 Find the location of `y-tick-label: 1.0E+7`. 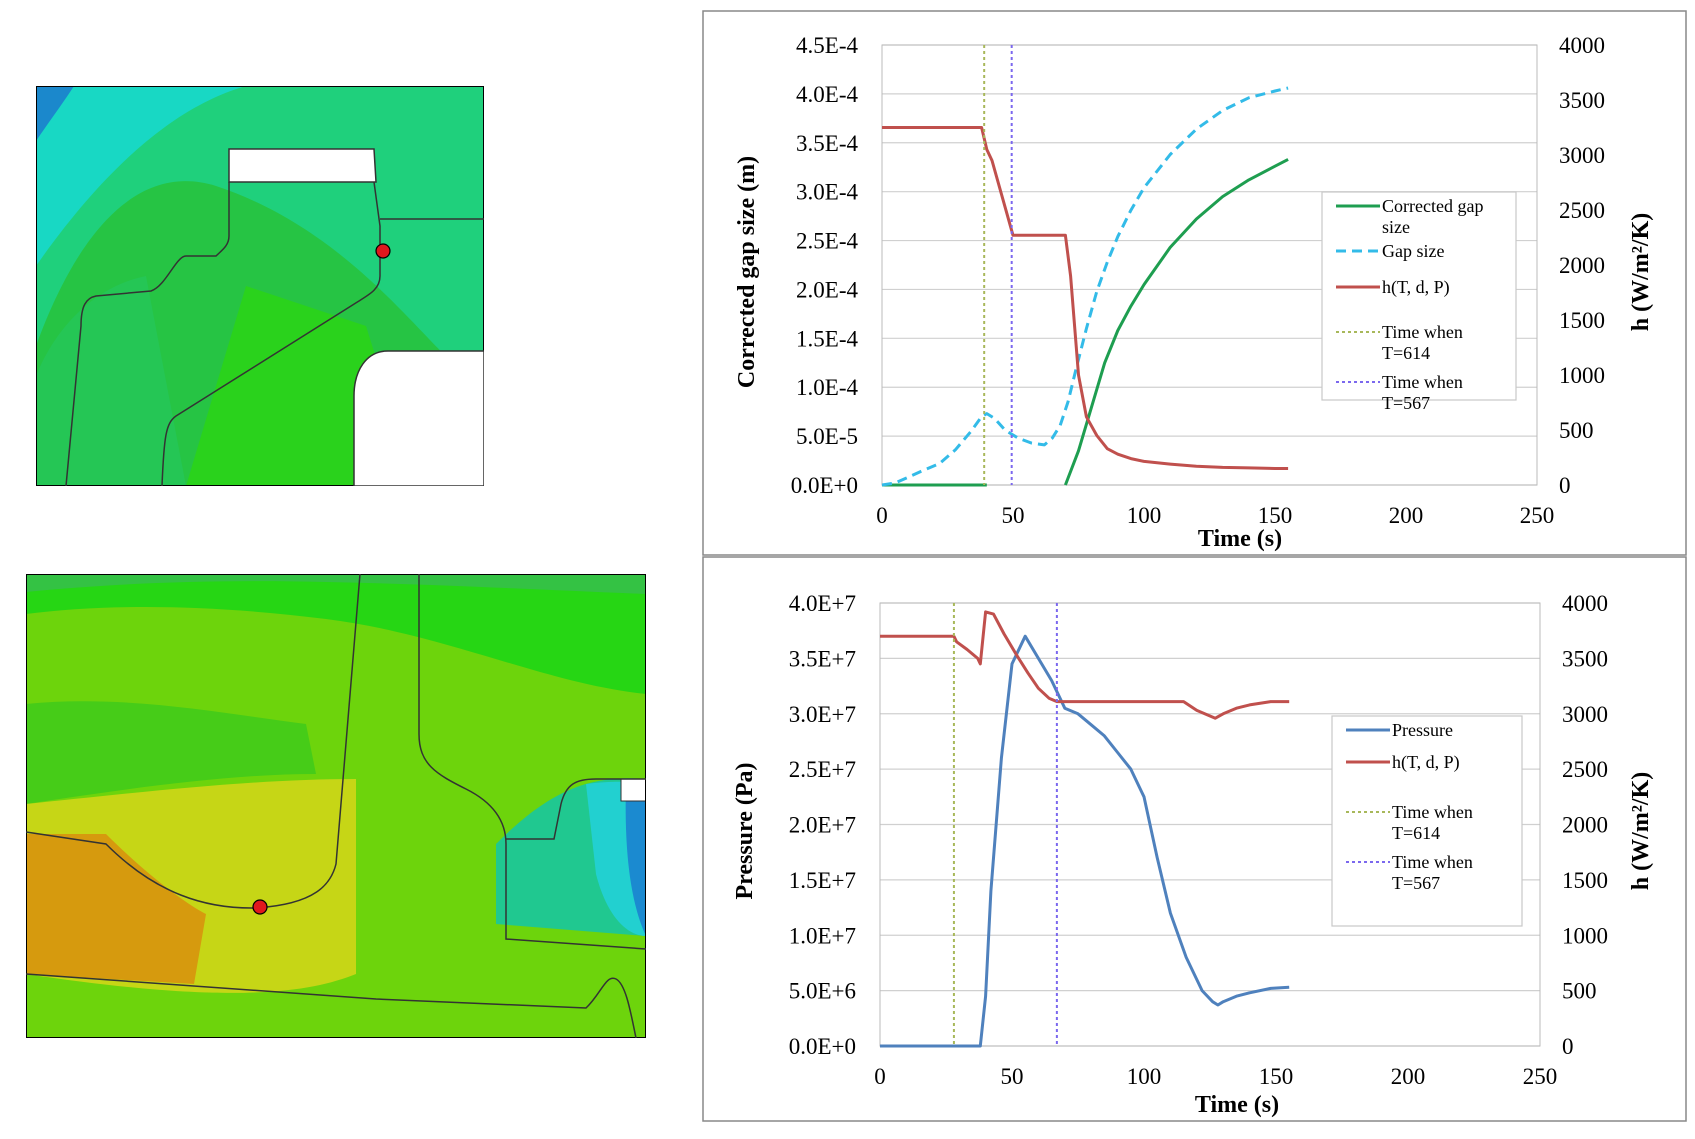

y-tick-label: 1.0E+7 is located at coordinates (822, 935).